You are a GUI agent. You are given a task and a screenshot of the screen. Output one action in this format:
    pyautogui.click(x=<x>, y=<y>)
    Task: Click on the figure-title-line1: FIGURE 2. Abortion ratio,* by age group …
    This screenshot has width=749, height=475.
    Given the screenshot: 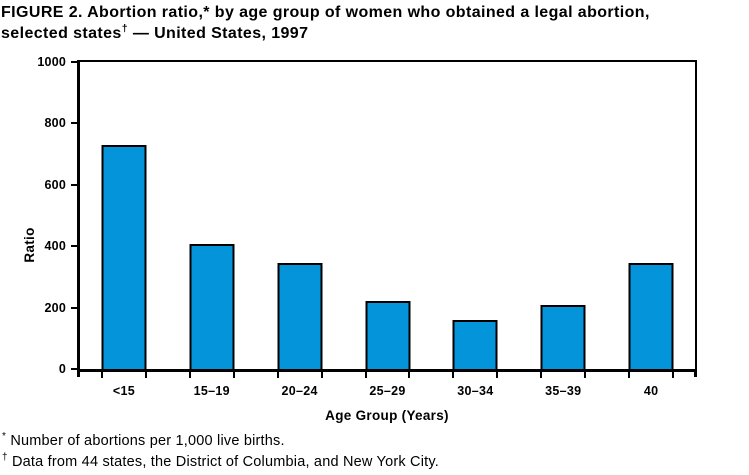 What is the action you would take?
    pyautogui.click(x=325, y=12)
    